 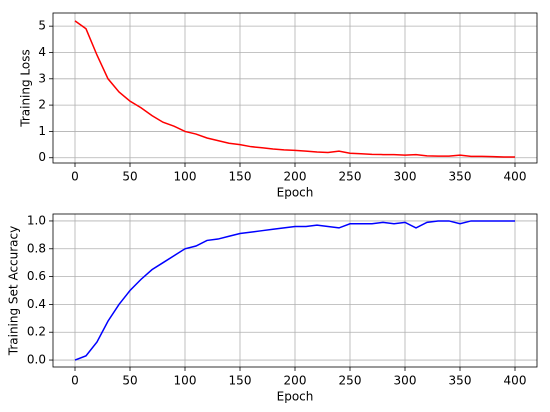 I want to click on y-tick-label: 5, so click(x=42, y=26).